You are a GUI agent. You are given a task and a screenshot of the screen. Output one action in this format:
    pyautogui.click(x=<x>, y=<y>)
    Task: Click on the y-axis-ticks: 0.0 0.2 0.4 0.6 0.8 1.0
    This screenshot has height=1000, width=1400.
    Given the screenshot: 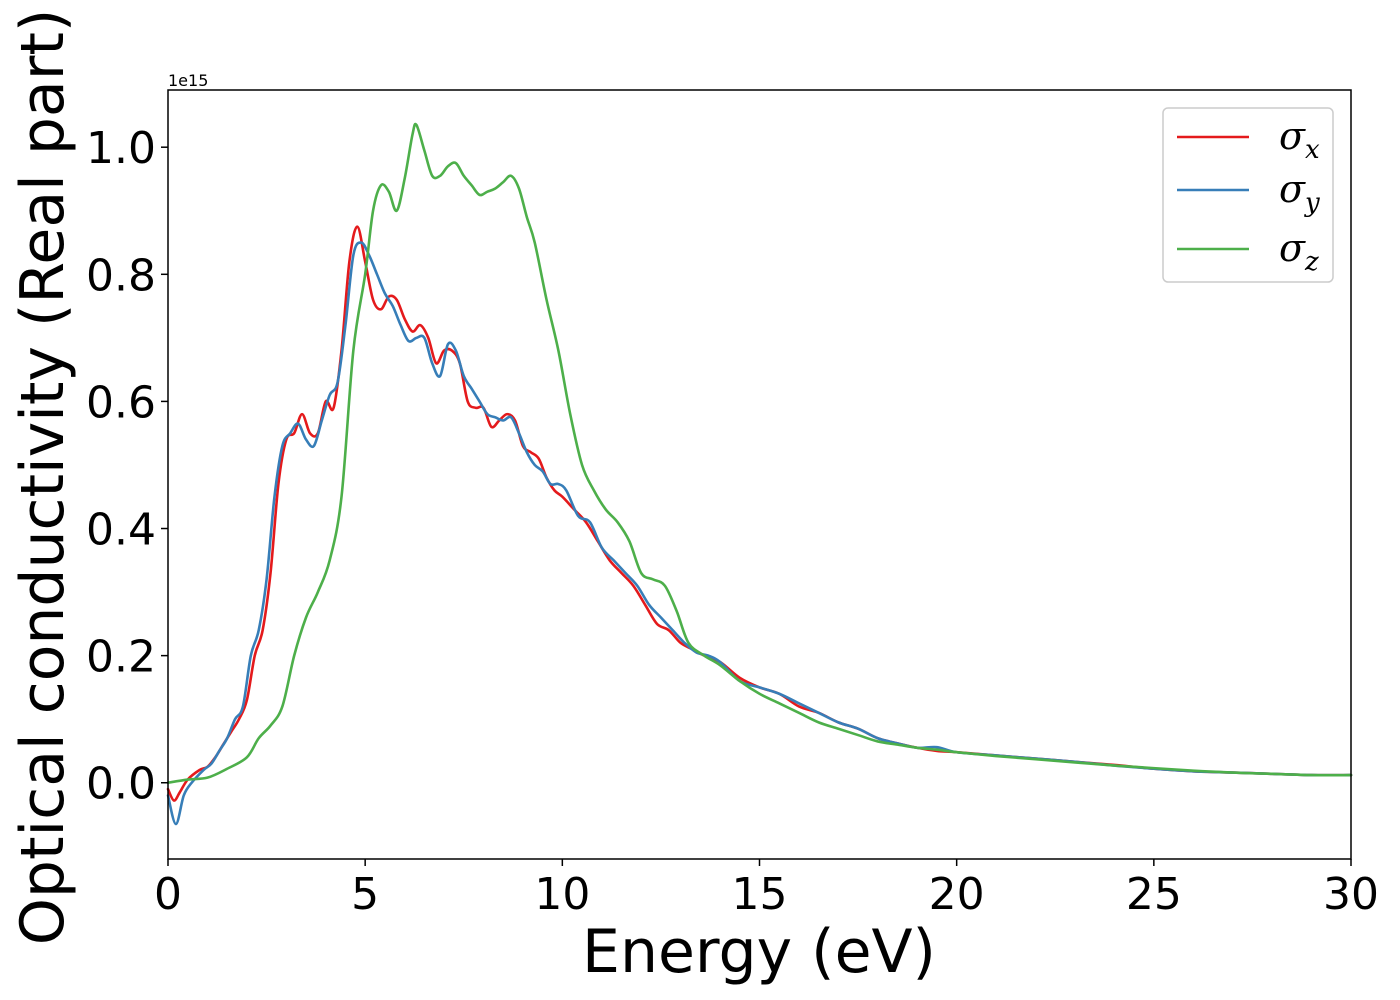 What is the action you would take?
    pyautogui.click(x=127, y=466)
    